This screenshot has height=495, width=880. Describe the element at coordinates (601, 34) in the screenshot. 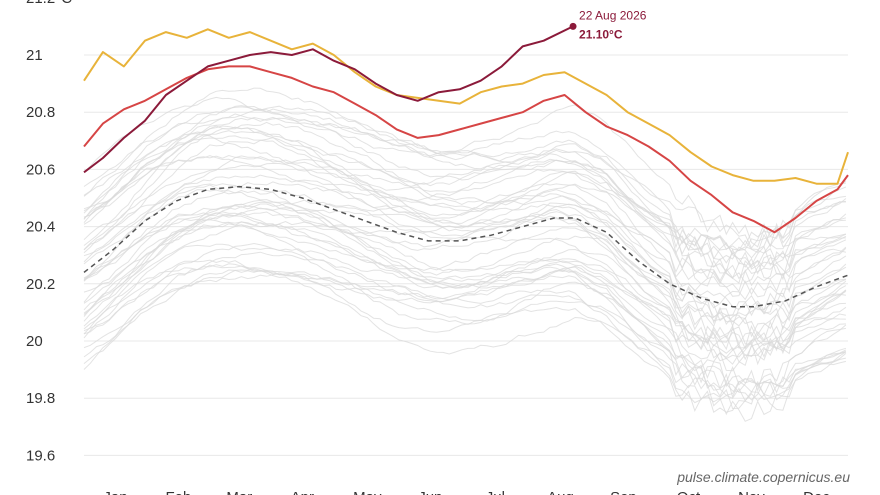

I see `annotation-value: 21.10°C` at that location.